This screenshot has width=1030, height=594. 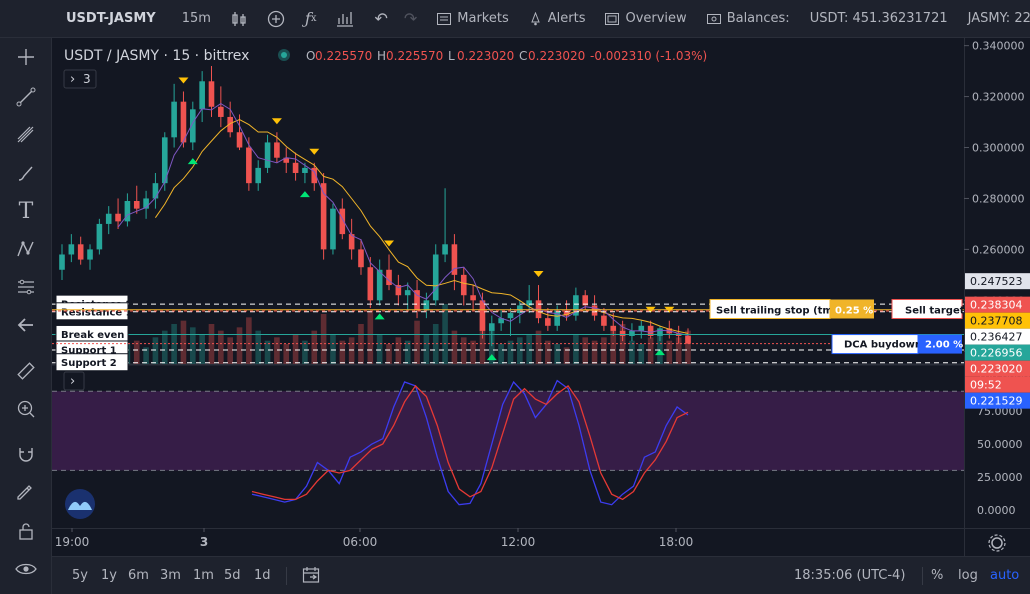 I want to click on legend-close-label: C, so click(x=523, y=56).